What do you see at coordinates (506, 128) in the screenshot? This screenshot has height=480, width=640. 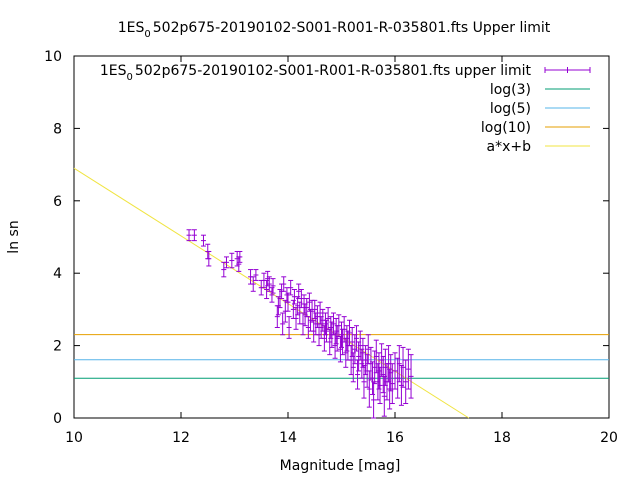 I see `legend-label: log(10)` at bounding box center [506, 128].